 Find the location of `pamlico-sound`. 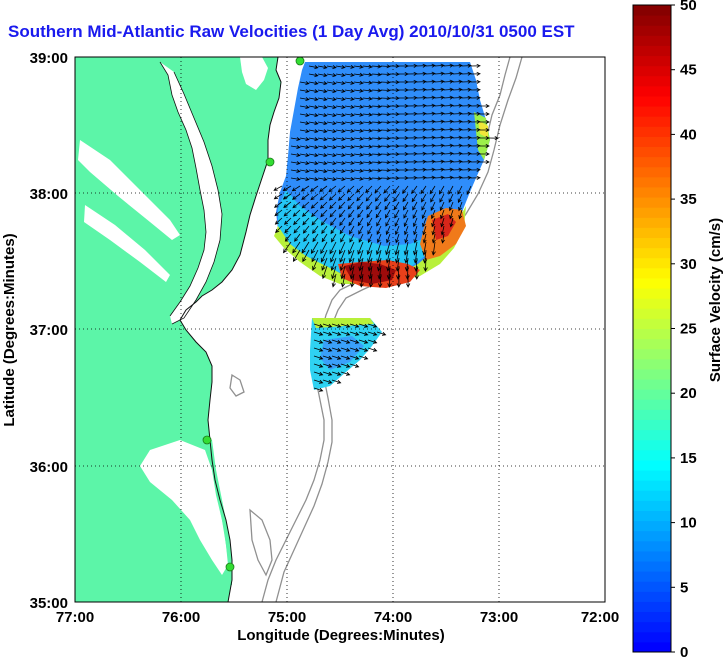

pamlico-sound is located at coordinates (184, 507).